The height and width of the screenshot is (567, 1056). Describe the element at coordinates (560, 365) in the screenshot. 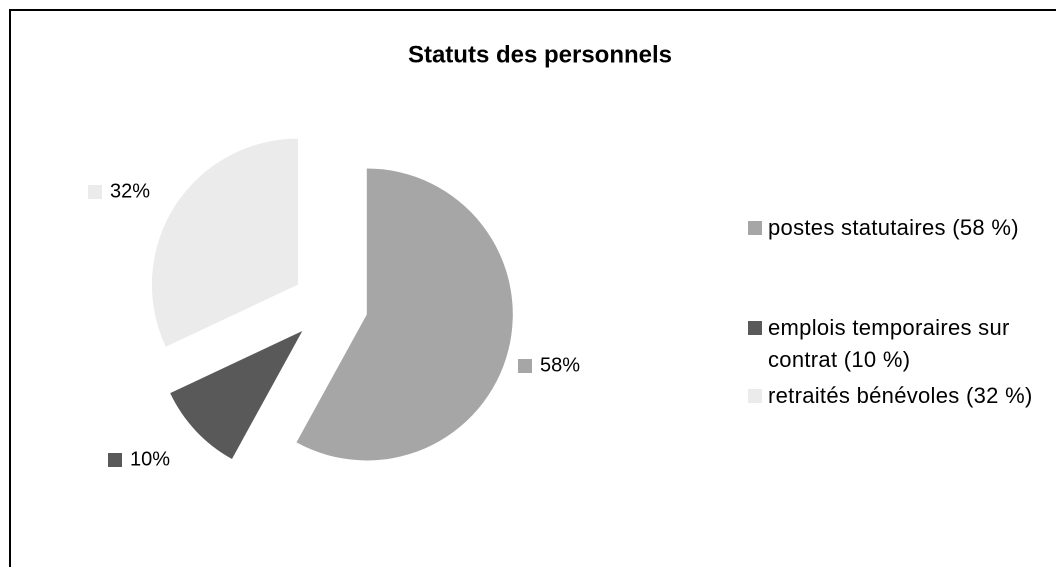

I see `data-label: 58%` at that location.